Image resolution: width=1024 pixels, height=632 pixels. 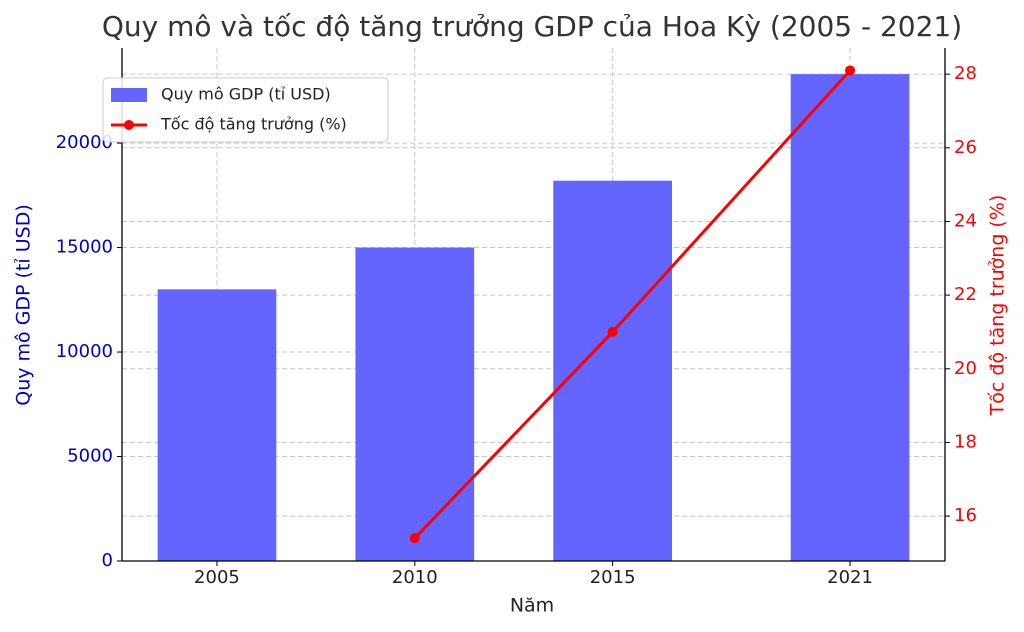 What do you see at coordinates (24, 305) in the screenshot?
I see `y-axis-label: Quy mô GDP (tỉ USD)` at bounding box center [24, 305].